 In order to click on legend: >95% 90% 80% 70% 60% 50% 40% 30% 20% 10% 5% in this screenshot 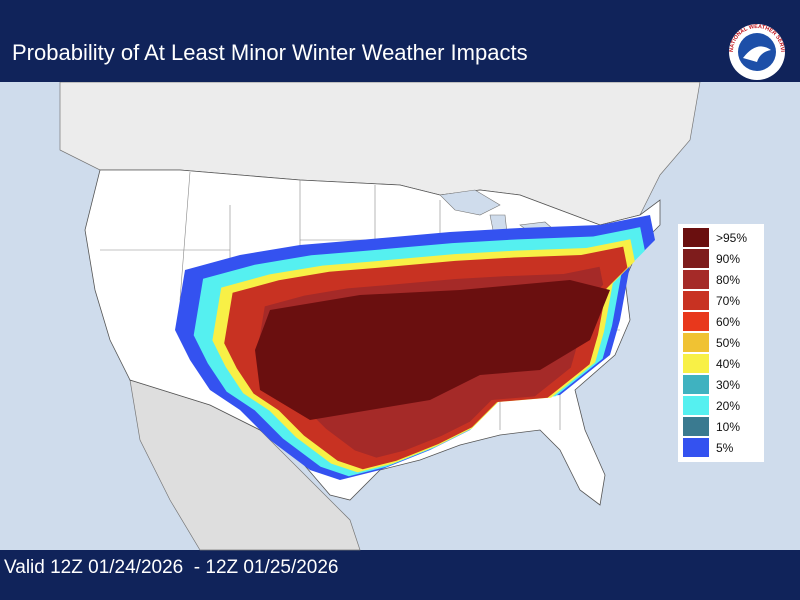, I will do `click(715, 342)`.